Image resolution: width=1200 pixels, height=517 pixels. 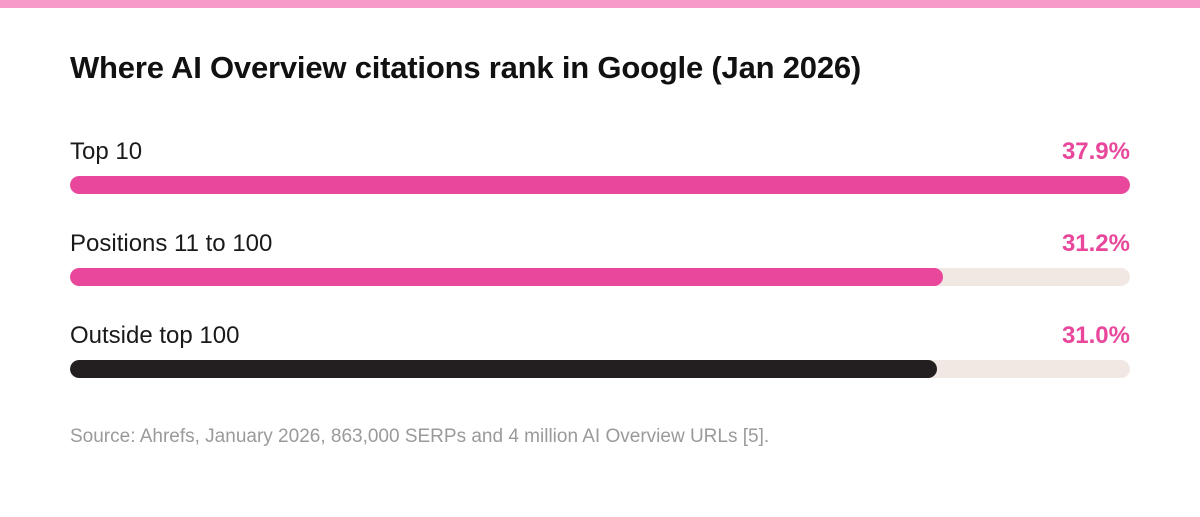 What do you see at coordinates (155, 335) in the screenshot?
I see `bar-label: Outside top 100` at bounding box center [155, 335].